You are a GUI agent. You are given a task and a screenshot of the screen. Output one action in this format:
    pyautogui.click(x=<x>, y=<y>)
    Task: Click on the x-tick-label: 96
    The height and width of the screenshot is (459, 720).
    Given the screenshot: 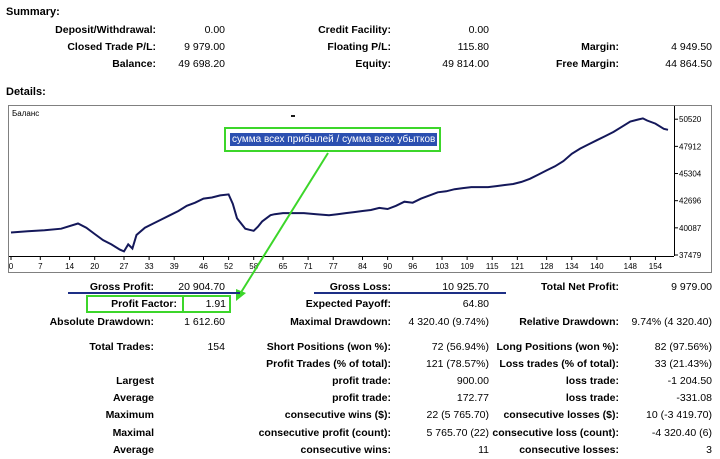 What is the action you would take?
    pyautogui.click(x=412, y=266)
    